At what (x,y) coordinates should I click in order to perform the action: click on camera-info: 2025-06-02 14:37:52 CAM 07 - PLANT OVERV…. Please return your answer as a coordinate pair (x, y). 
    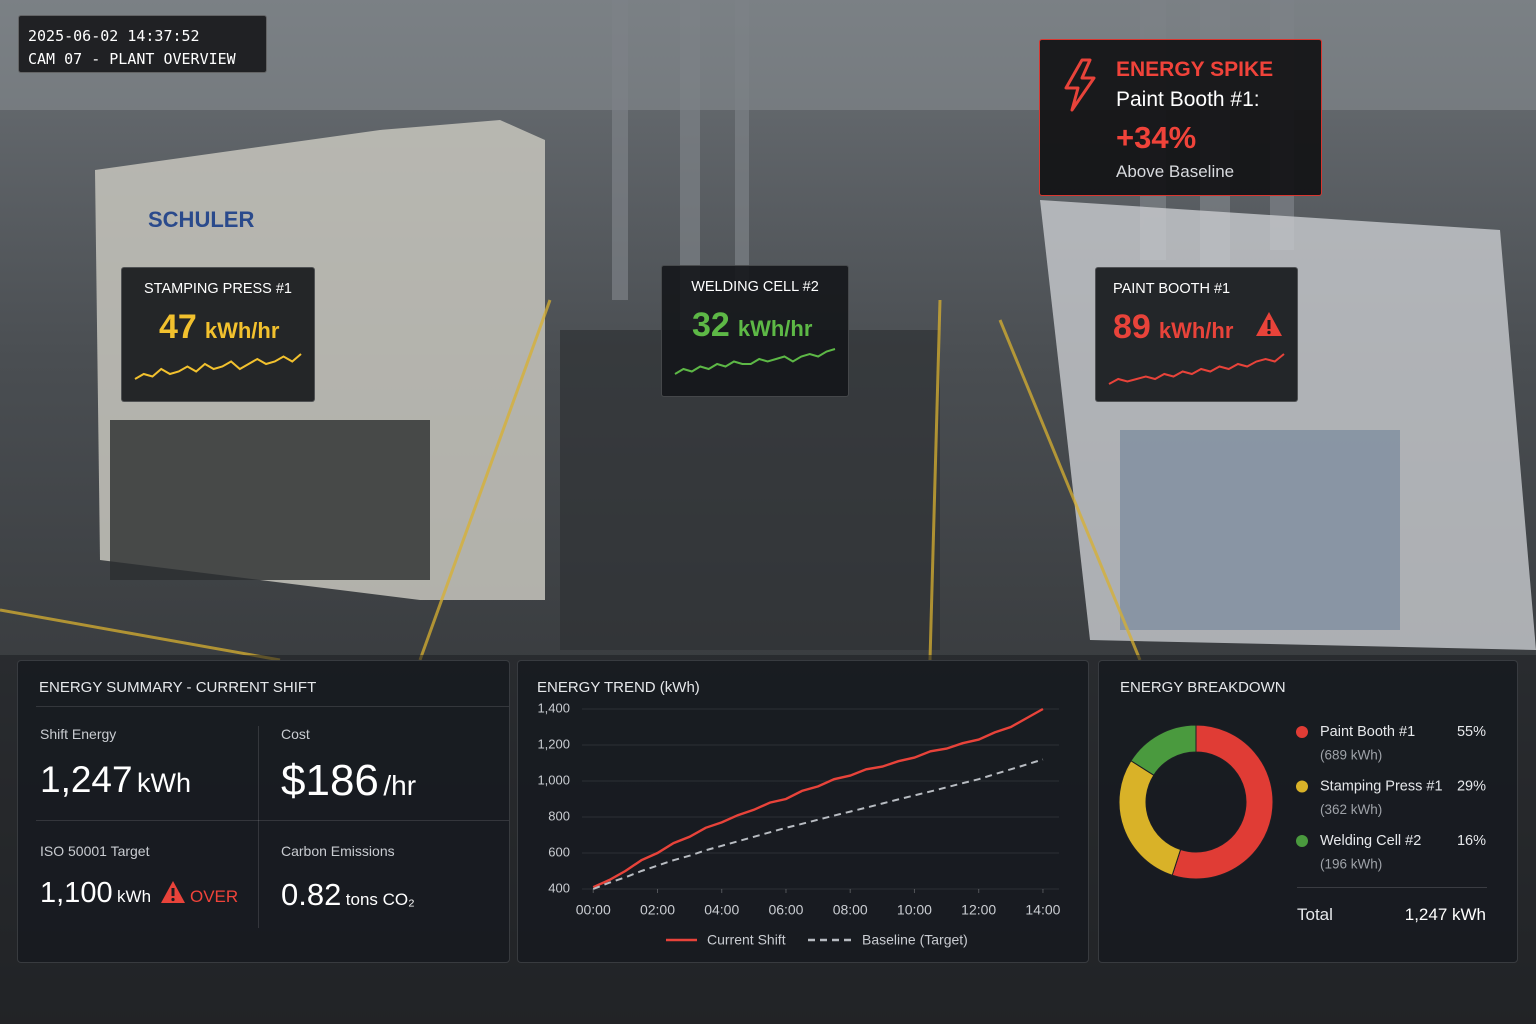
    Looking at the image, I should click on (142, 44).